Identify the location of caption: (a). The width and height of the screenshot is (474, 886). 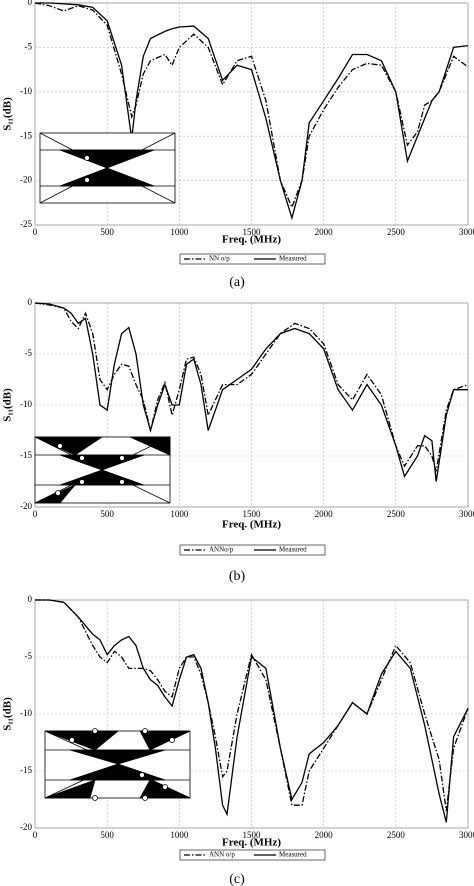
(237, 282).